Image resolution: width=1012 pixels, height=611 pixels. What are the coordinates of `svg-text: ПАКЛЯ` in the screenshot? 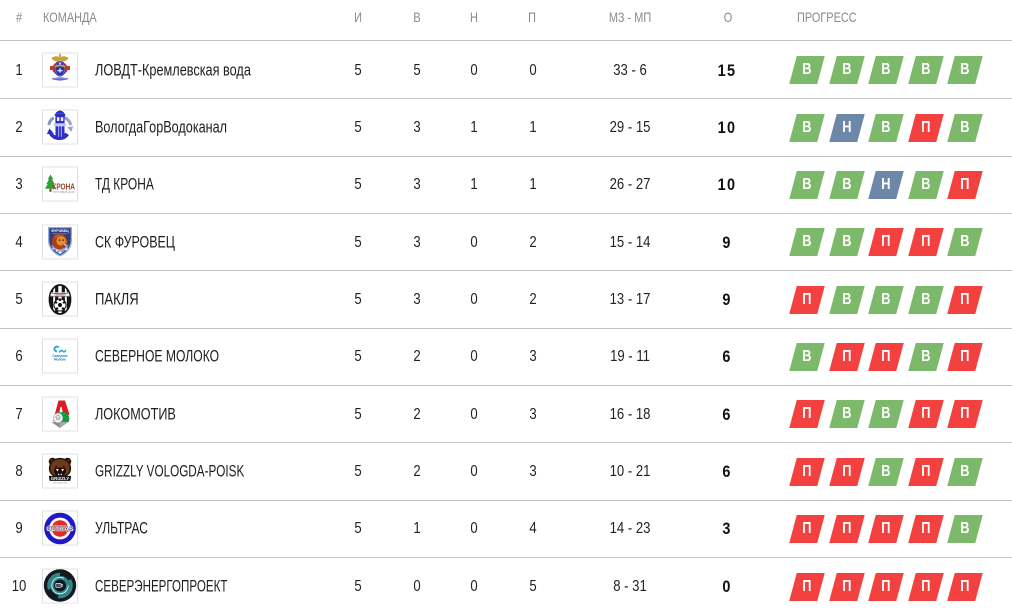 It's located at (60, 294).